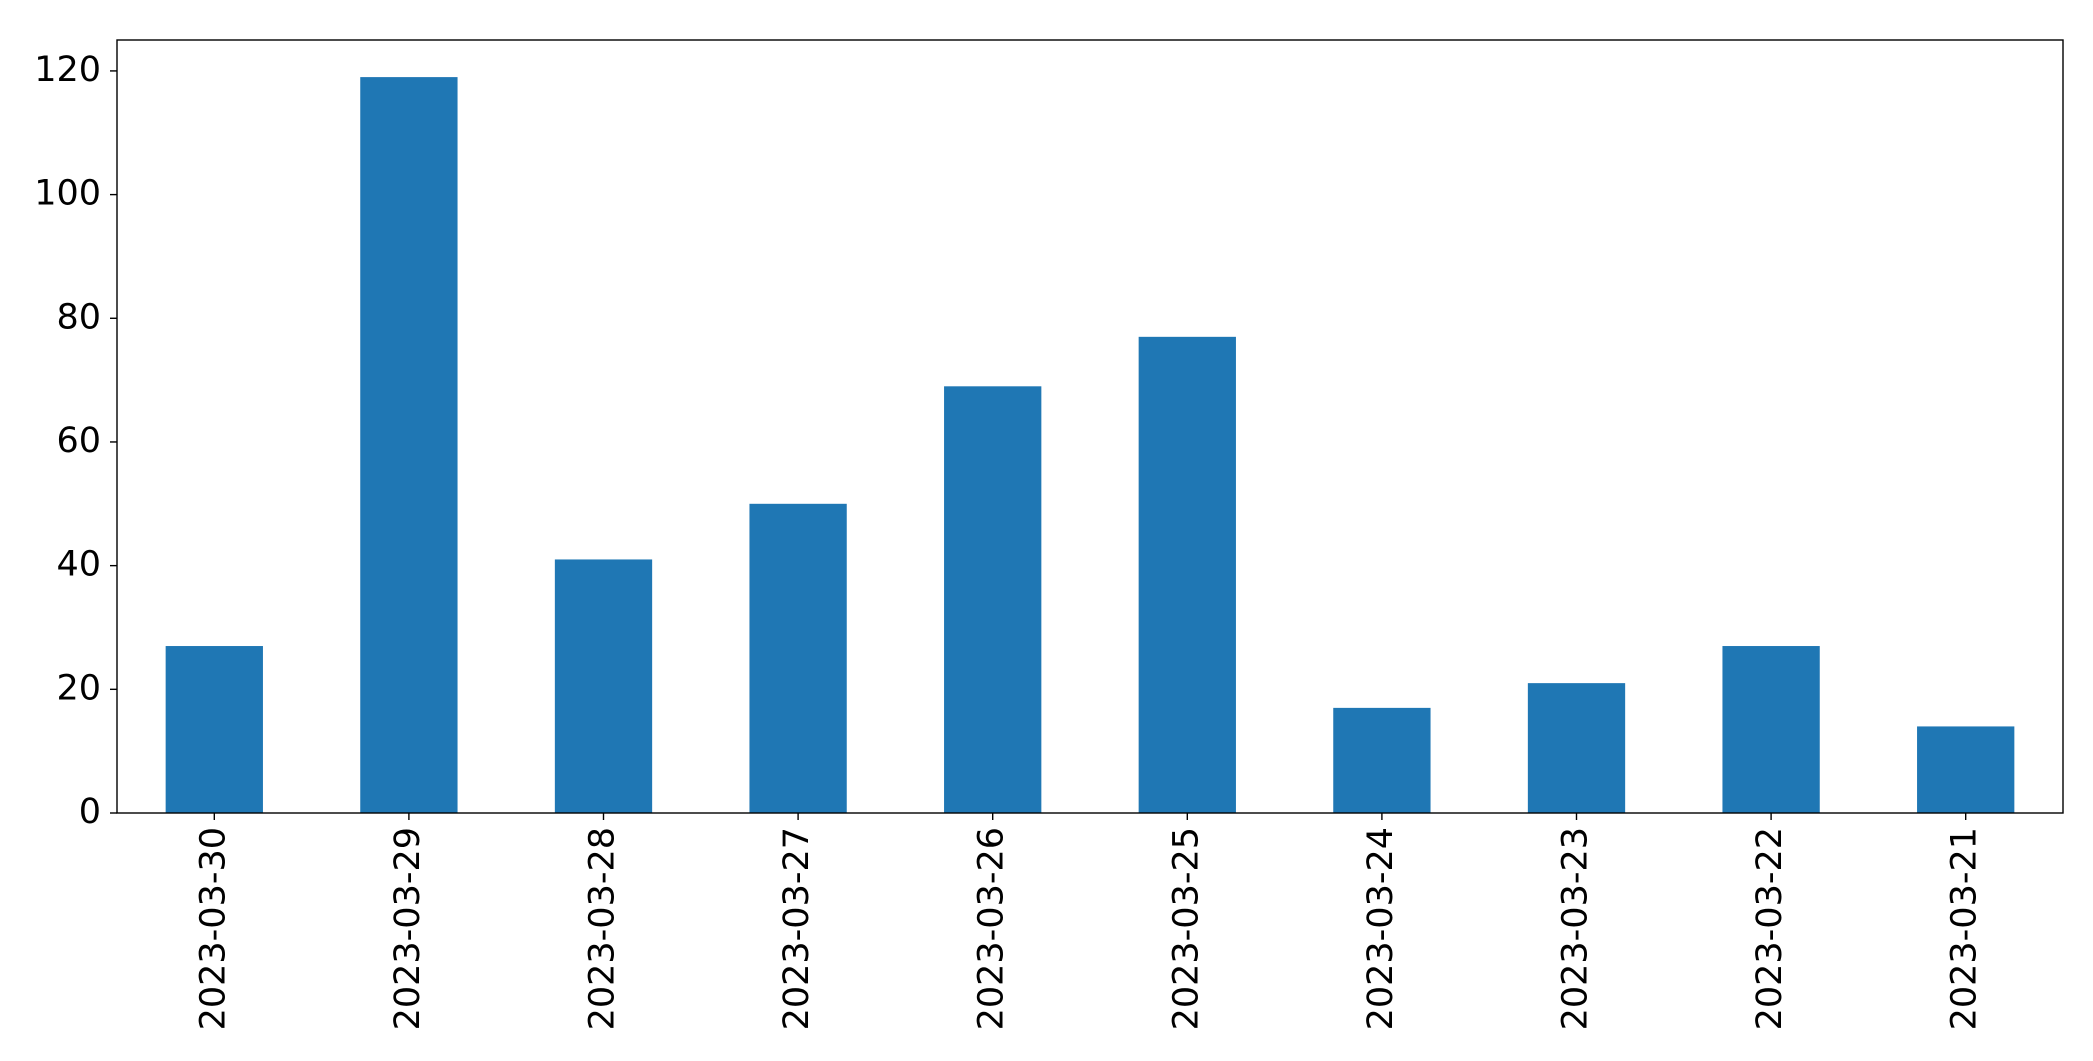 The image size is (2093, 1061). Describe the element at coordinates (78, 688) in the screenshot. I see `y-tick-label: 20` at that location.